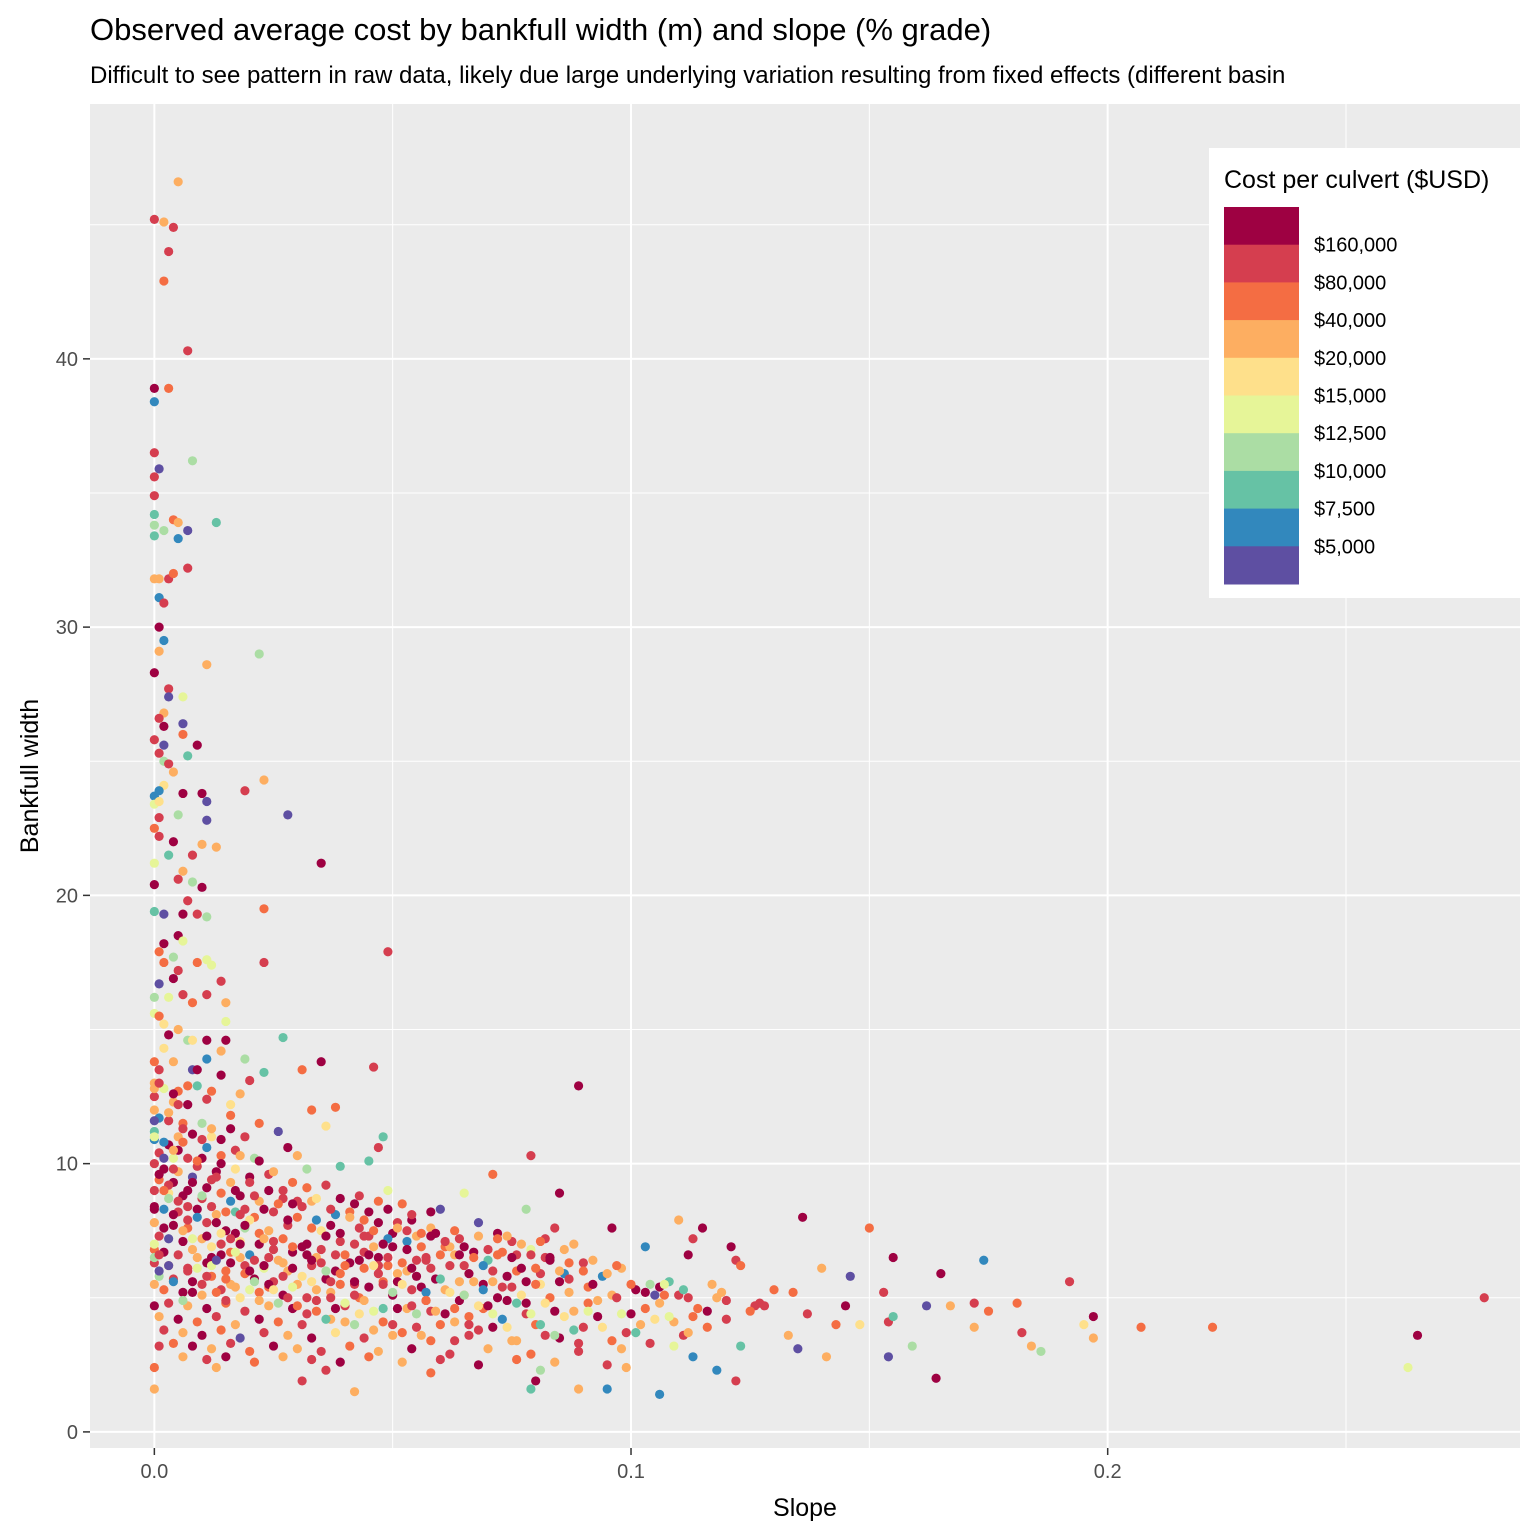 The image size is (1536, 1536). I want to click on legend-color-key, so click(1261, 226).